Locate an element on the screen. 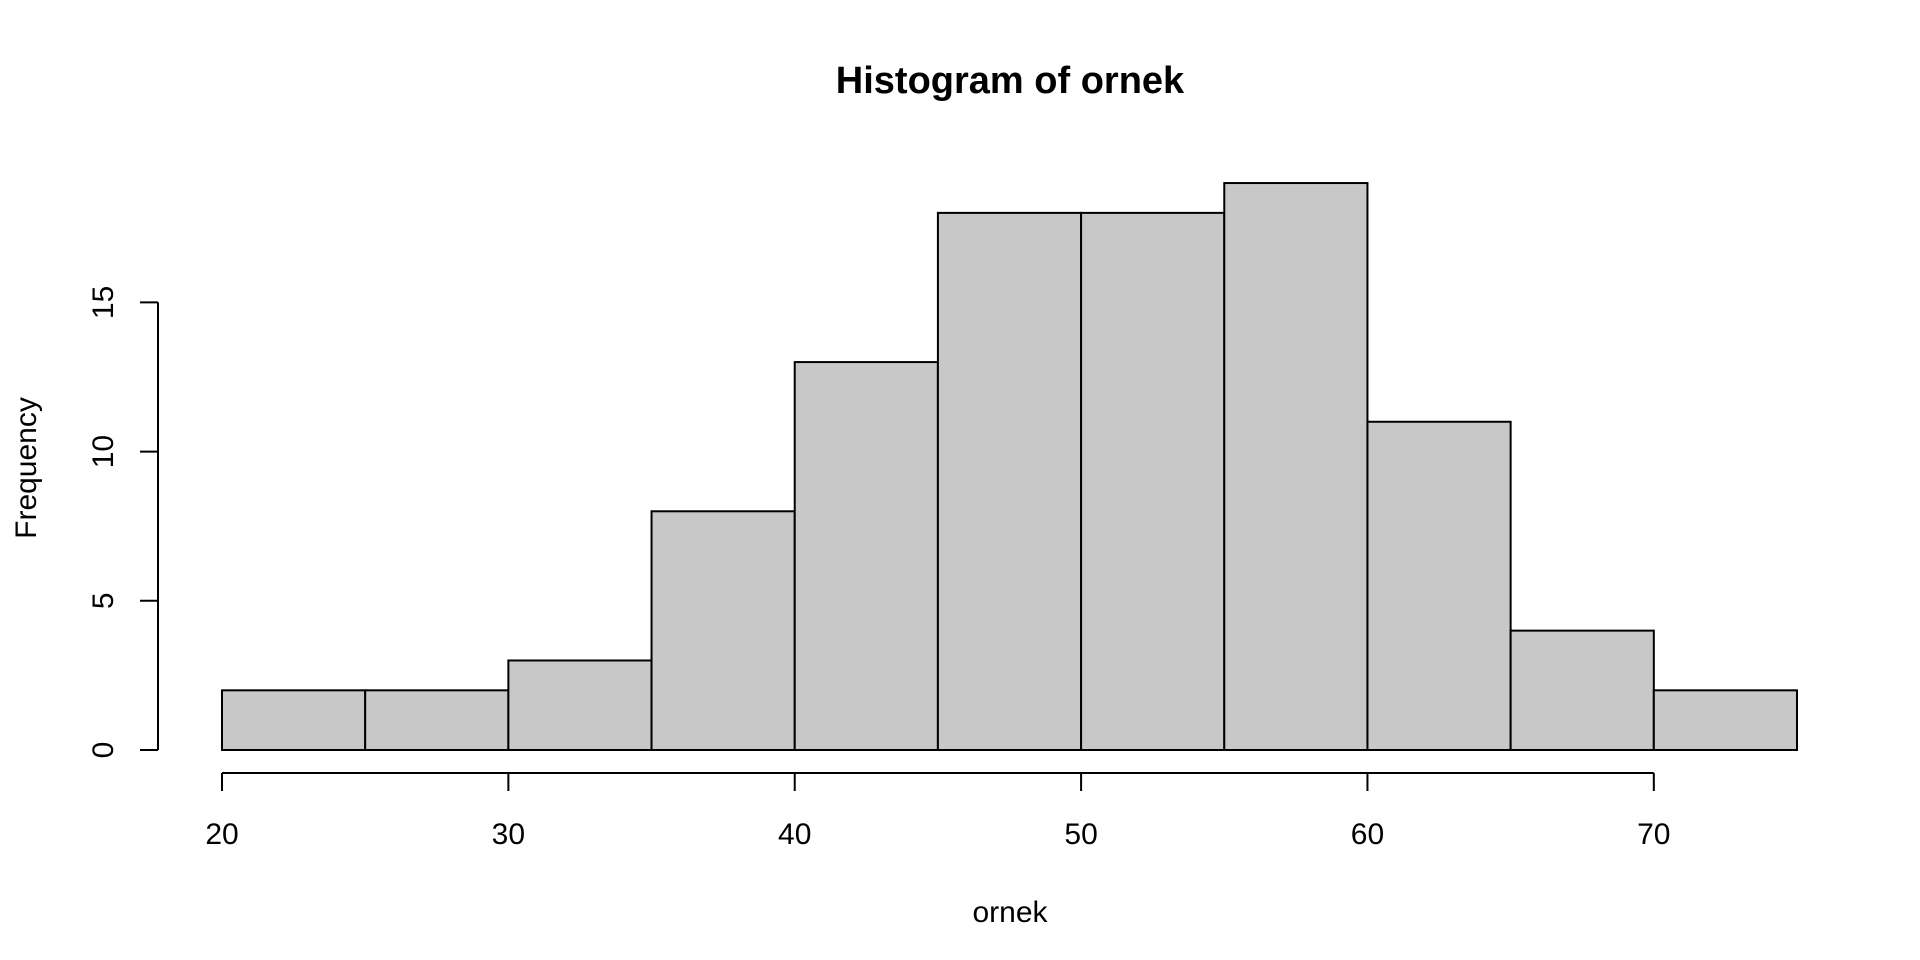 This screenshot has height=960, width=1920. x-tick-label: 70 is located at coordinates (1653, 834).